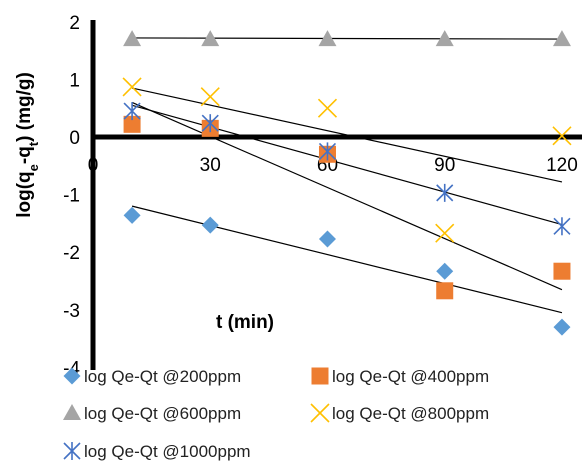  I want to click on legend-item: log Qe-Qt @1000ppm, so click(157, 451).